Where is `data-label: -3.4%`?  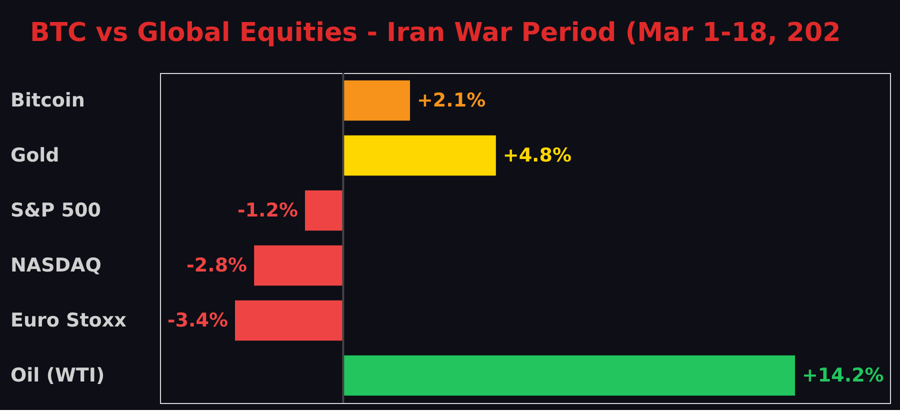 data-label: -3.4% is located at coordinates (197, 321).